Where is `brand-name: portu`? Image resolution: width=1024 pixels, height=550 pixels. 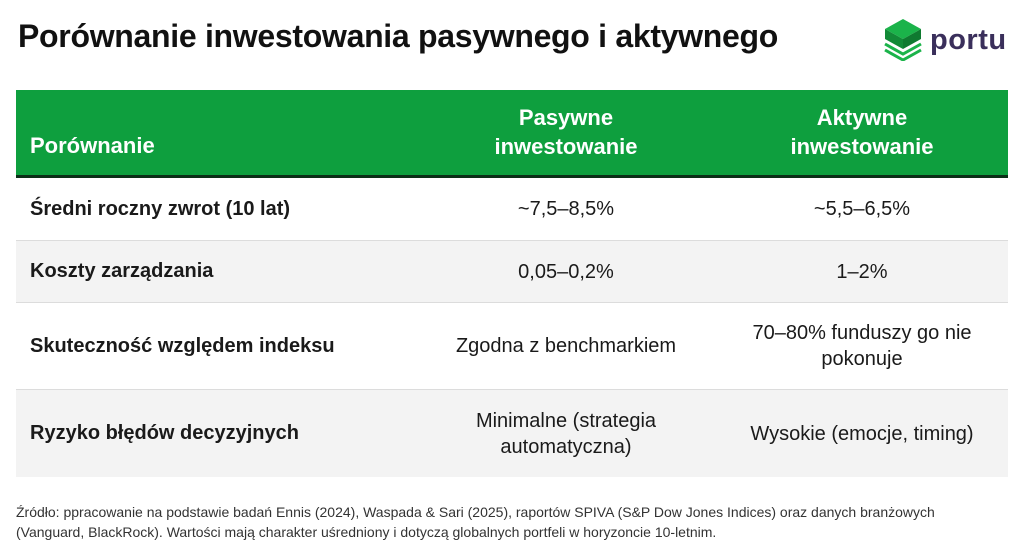
brand-name: portu is located at coordinates (968, 39).